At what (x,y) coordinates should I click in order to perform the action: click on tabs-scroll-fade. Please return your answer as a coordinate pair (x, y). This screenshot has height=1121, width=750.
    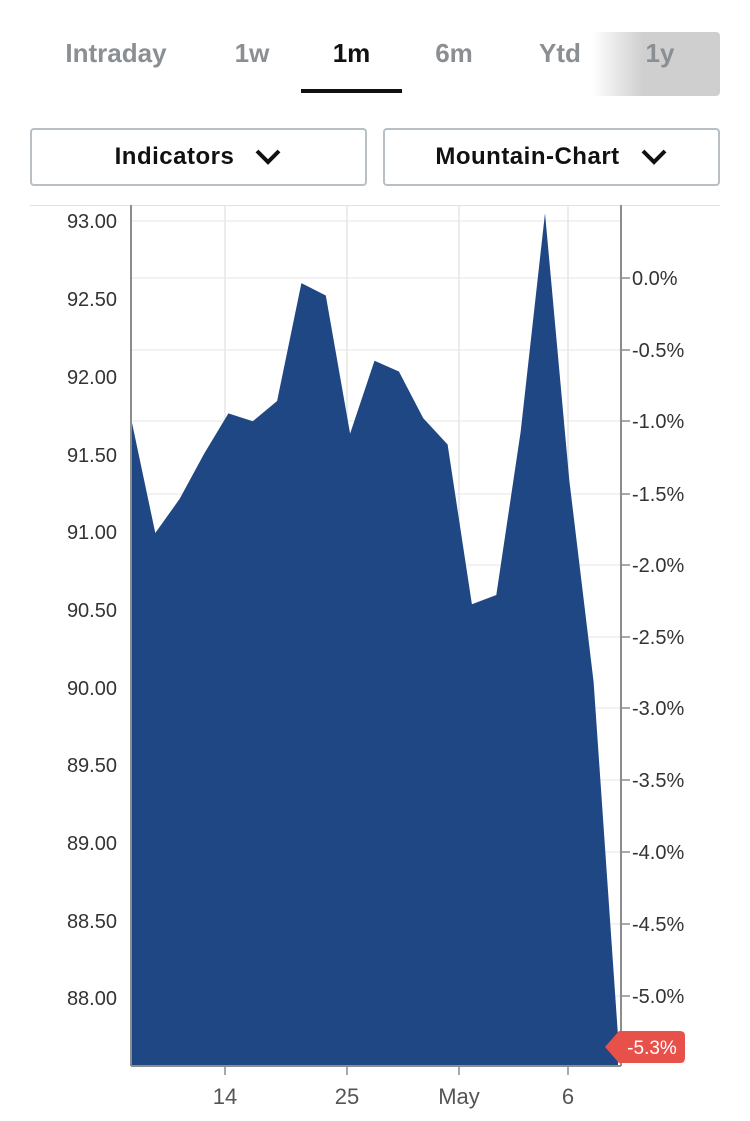
    Looking at the image, I should click on (656, 64).